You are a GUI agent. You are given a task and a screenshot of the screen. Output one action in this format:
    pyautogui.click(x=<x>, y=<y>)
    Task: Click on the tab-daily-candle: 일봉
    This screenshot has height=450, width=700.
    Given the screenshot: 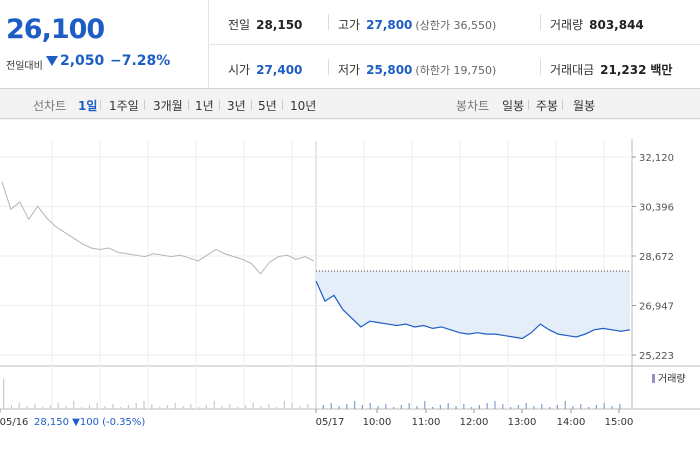 What is the action you would take?
    pyautogui.click(x=513, y=106)
    